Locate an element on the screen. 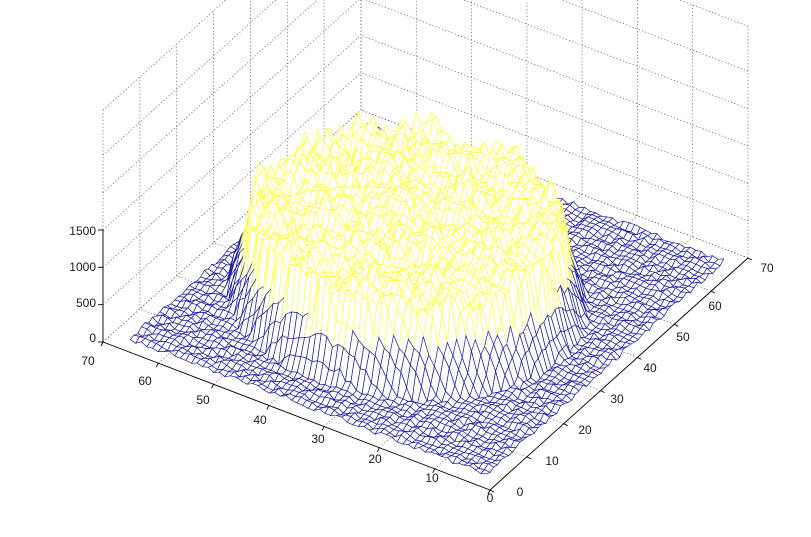 The width and height of the screenshot is (811, 537). y-tick-label-60: 60 is located at coordinates (145, 381).